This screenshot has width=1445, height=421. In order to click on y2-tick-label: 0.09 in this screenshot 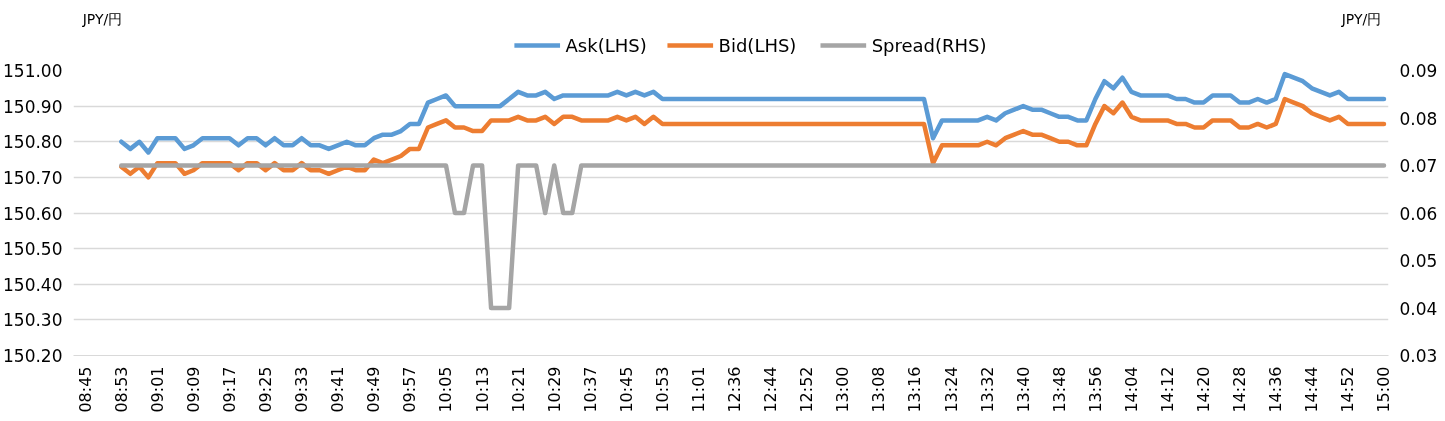, I will do `click(1418, 71)`.